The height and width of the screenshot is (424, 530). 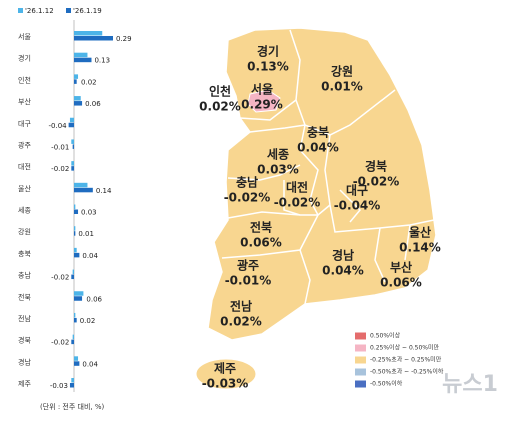 What do you see at coordinates (278, 170) in the screenshot?
I see `region-value: 0.03%` at bounding box center [278, 170].